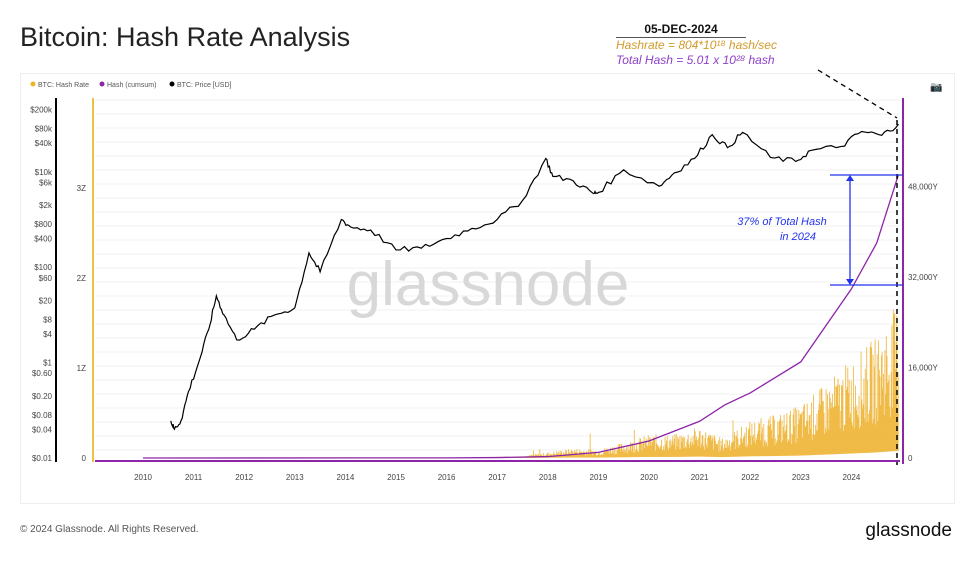 The height and width of the screenshot is (561, 974). Describe the element at coordinates (46, 205) in the screenshot. I see `price-tick: $2k` at that location.